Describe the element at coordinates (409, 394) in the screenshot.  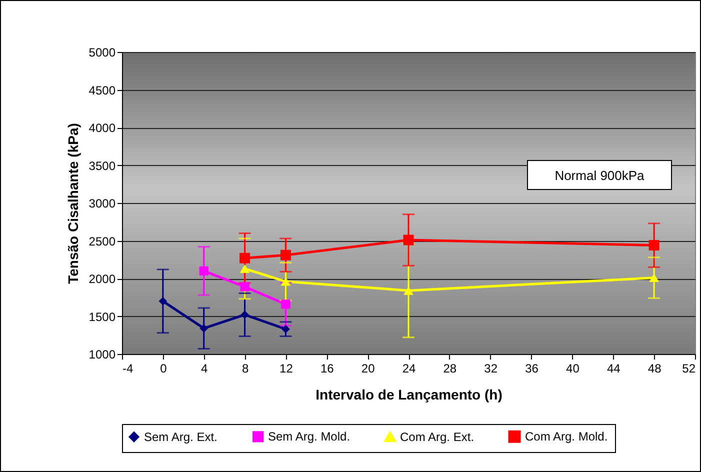
I see `x-axis-title: Intervalo de Lançamento (h)` at that location.